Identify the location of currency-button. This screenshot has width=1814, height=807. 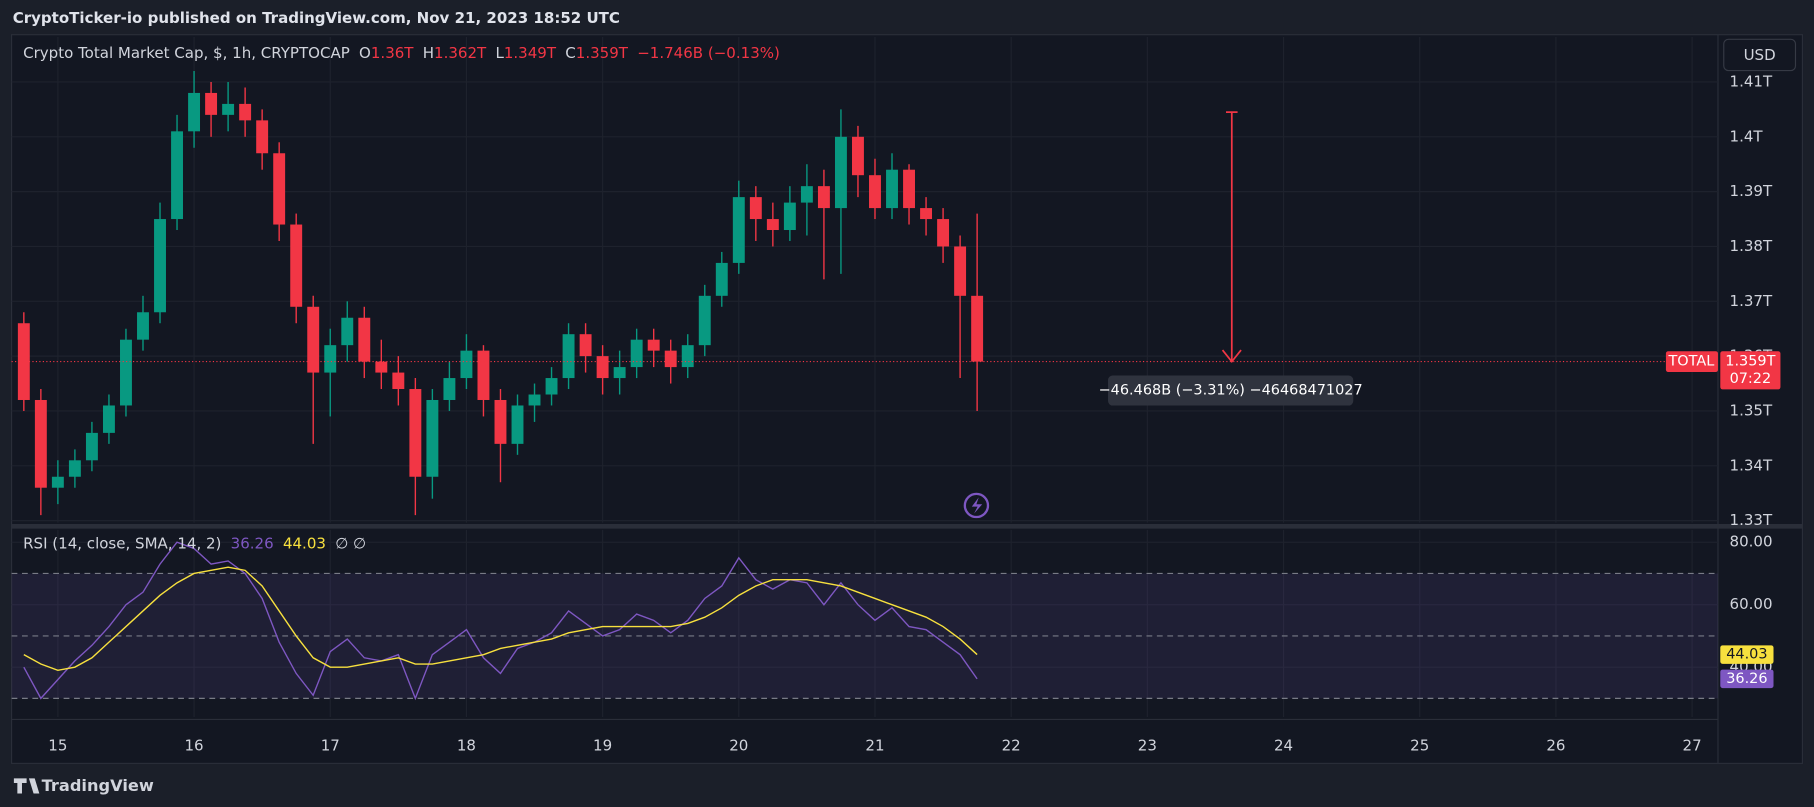
(1760, 55).